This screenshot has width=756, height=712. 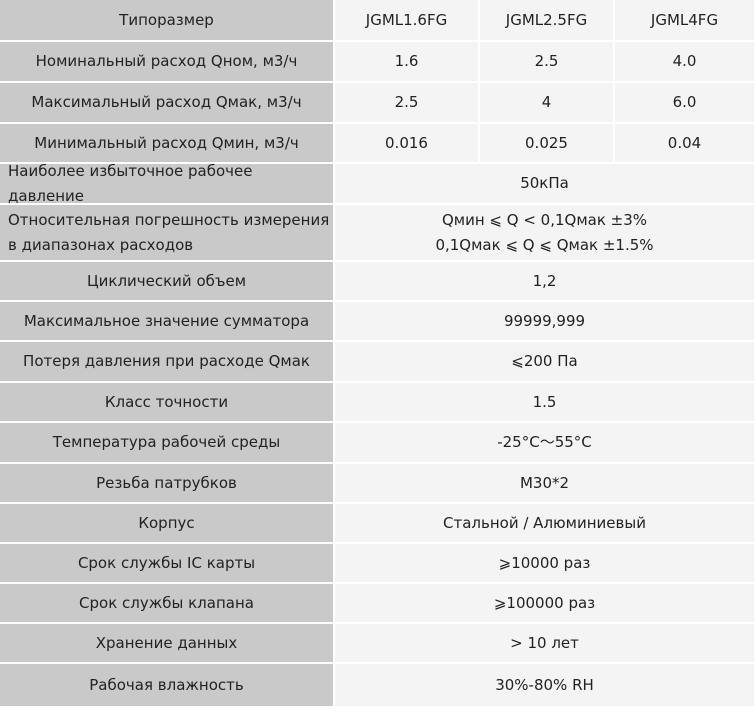 I want to click on row-label: Температура рабочей среды, so click(x=167, y=443).